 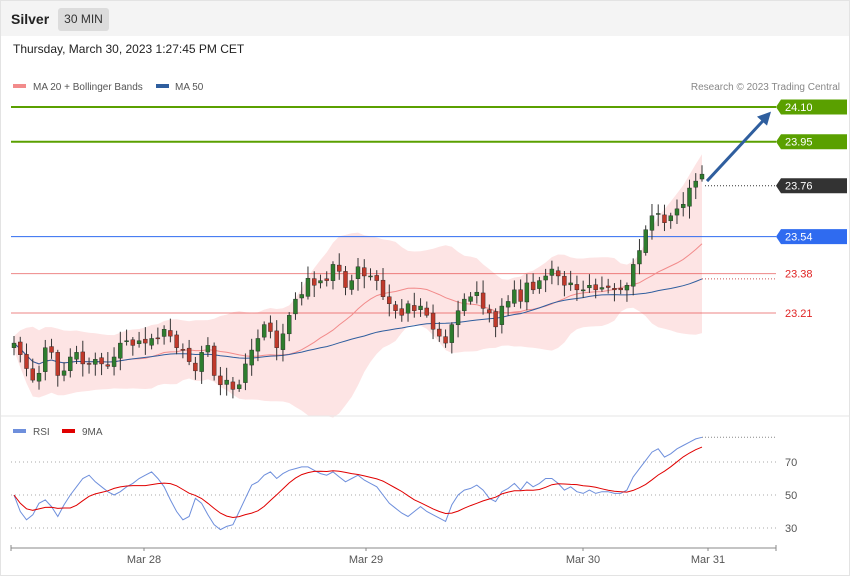 I want to click on ma50-line, so click(x=358, y=321).